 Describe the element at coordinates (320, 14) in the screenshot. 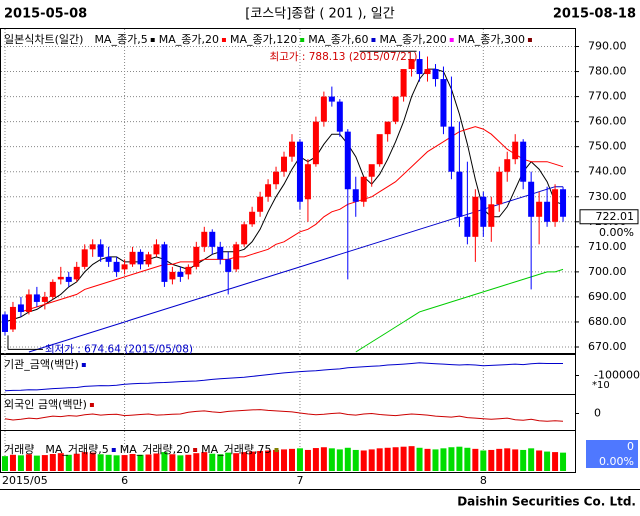

I see `chart-title: [코스닥]종합 ( 201 ), 일간` at that location.